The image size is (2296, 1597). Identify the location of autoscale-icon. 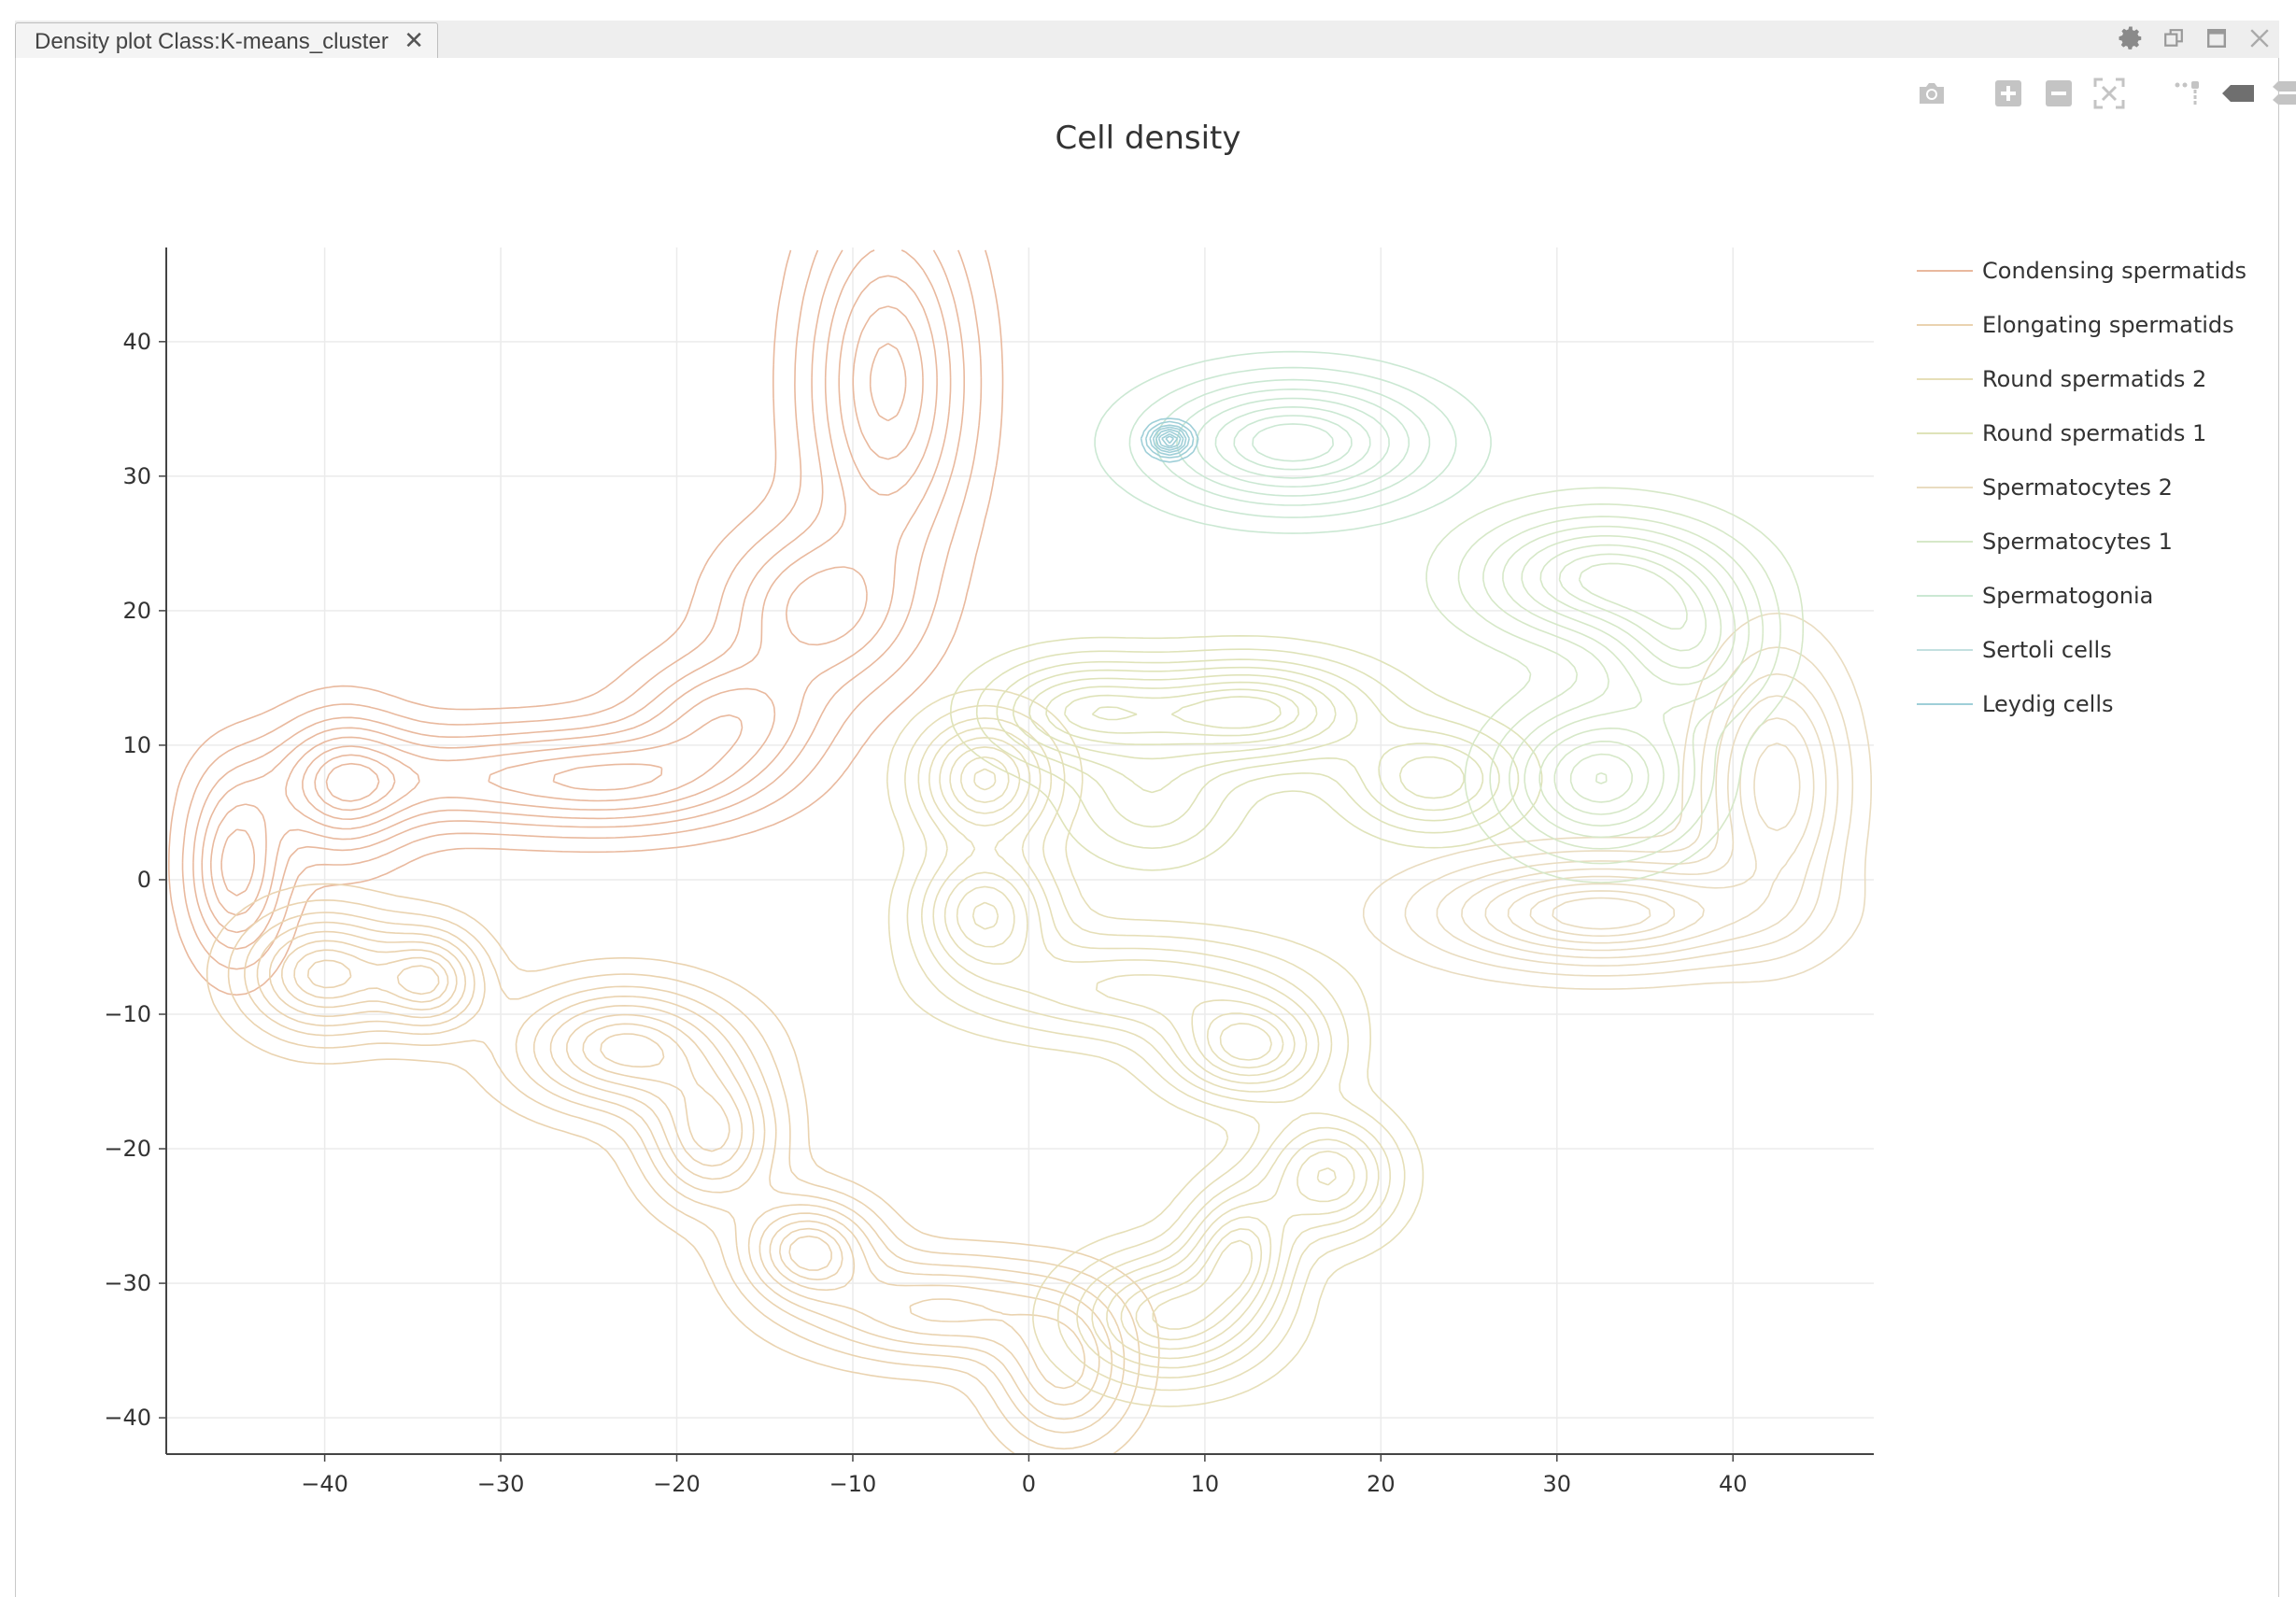
(2109, 93).